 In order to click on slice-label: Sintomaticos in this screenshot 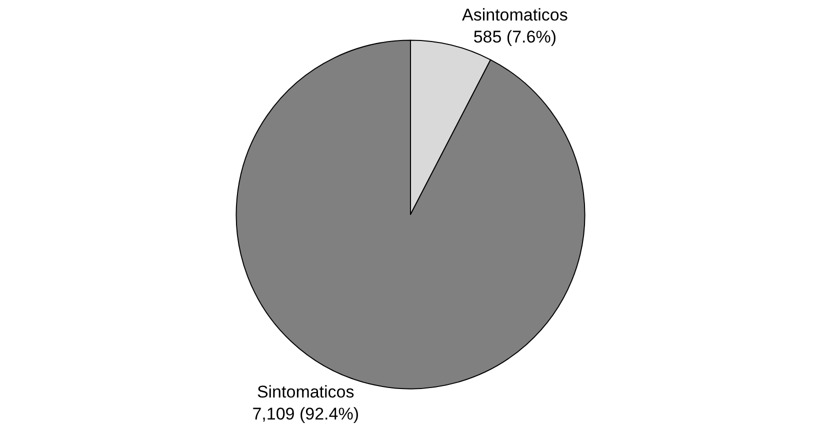, I will do `click(305, 392)`.